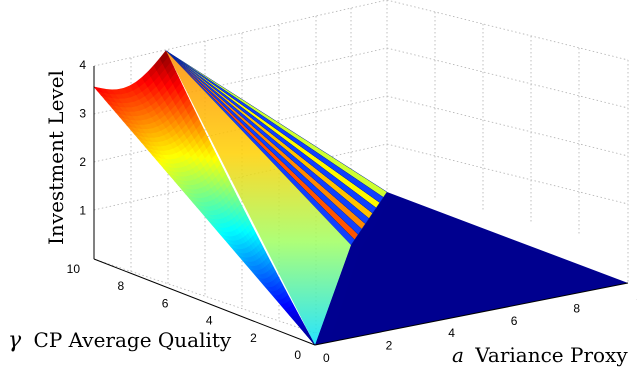 This screenshot has width=637, height=377. What do you see at coordinates (458, 355) in the screenshot?
I see `x-axis-symbol: a` at bounding box center [458, 355].